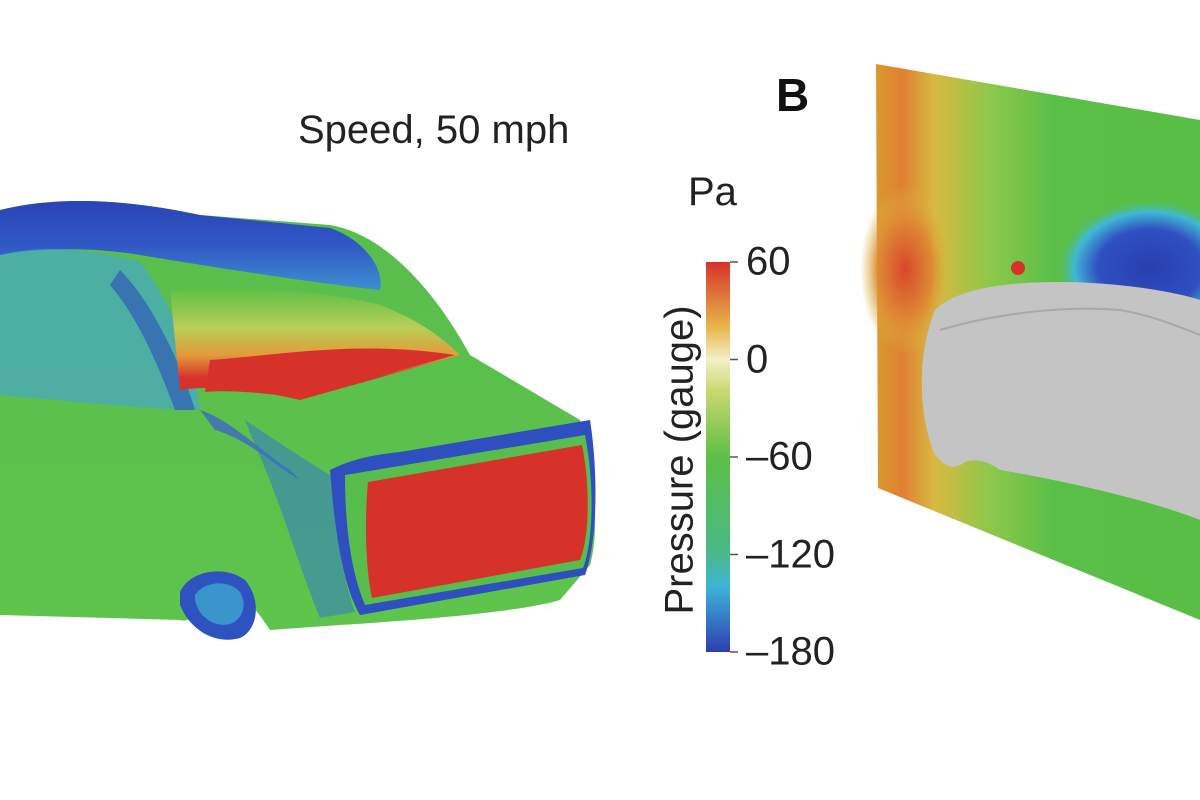 The height and width of the screenshot is (800, 1200). I want to click on car-front-red, so click(476, 521).